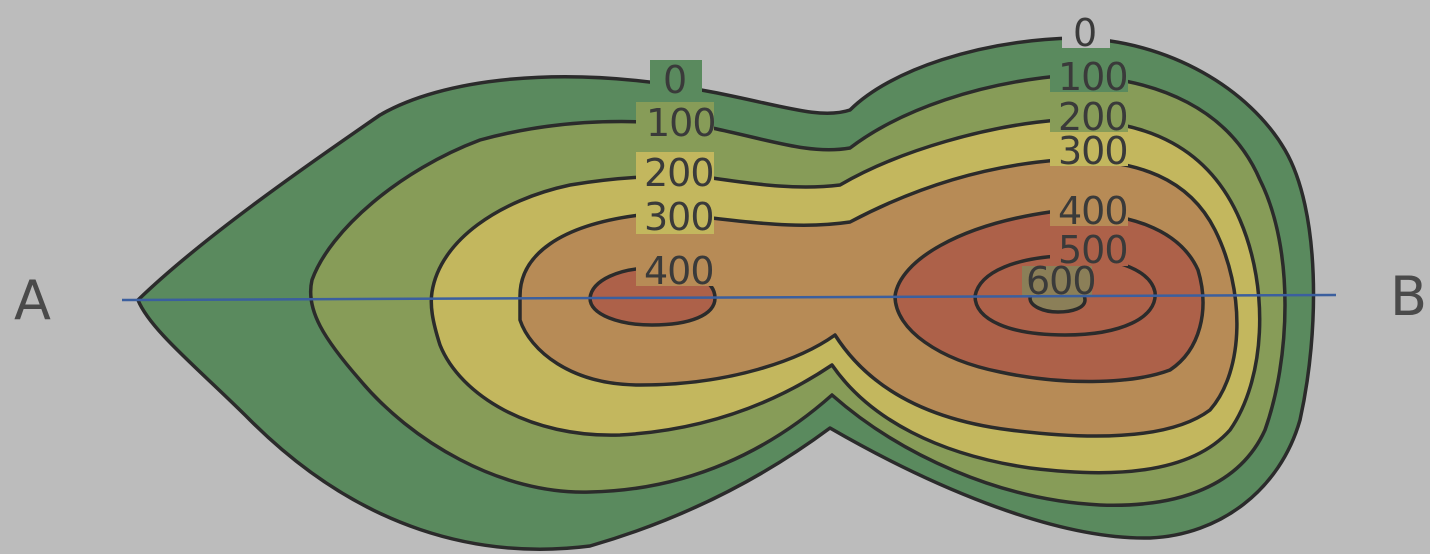  I want to click on west-peak-labels: 0 100 200 300 400, so click(676, 175).